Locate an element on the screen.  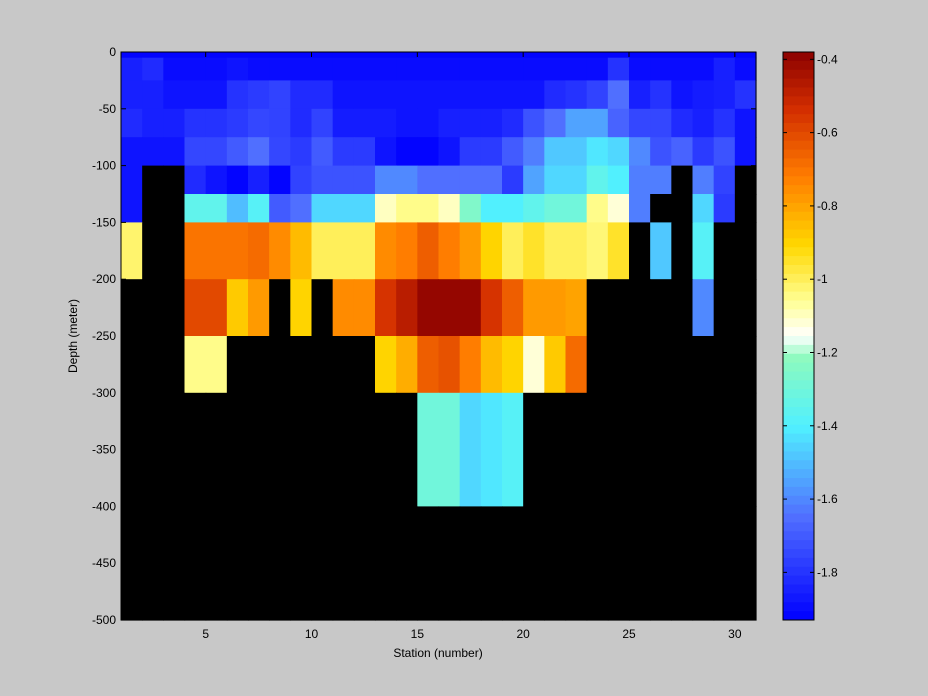
y-tick-label: -350 is located at coordinates (104, 450).